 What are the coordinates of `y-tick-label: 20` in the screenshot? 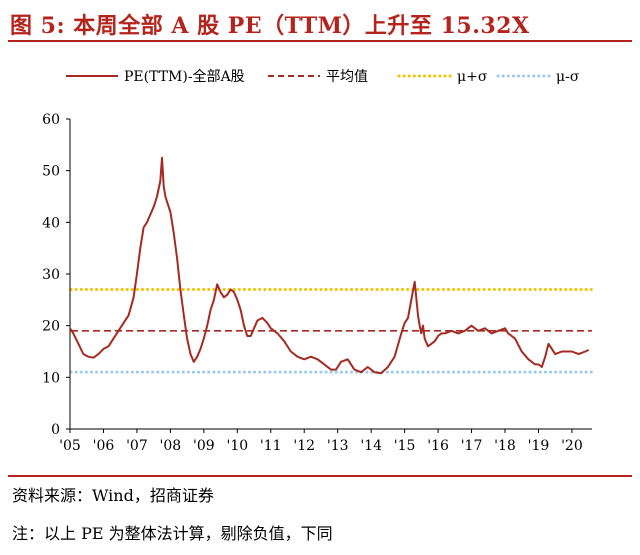 It's located at (51, 327).